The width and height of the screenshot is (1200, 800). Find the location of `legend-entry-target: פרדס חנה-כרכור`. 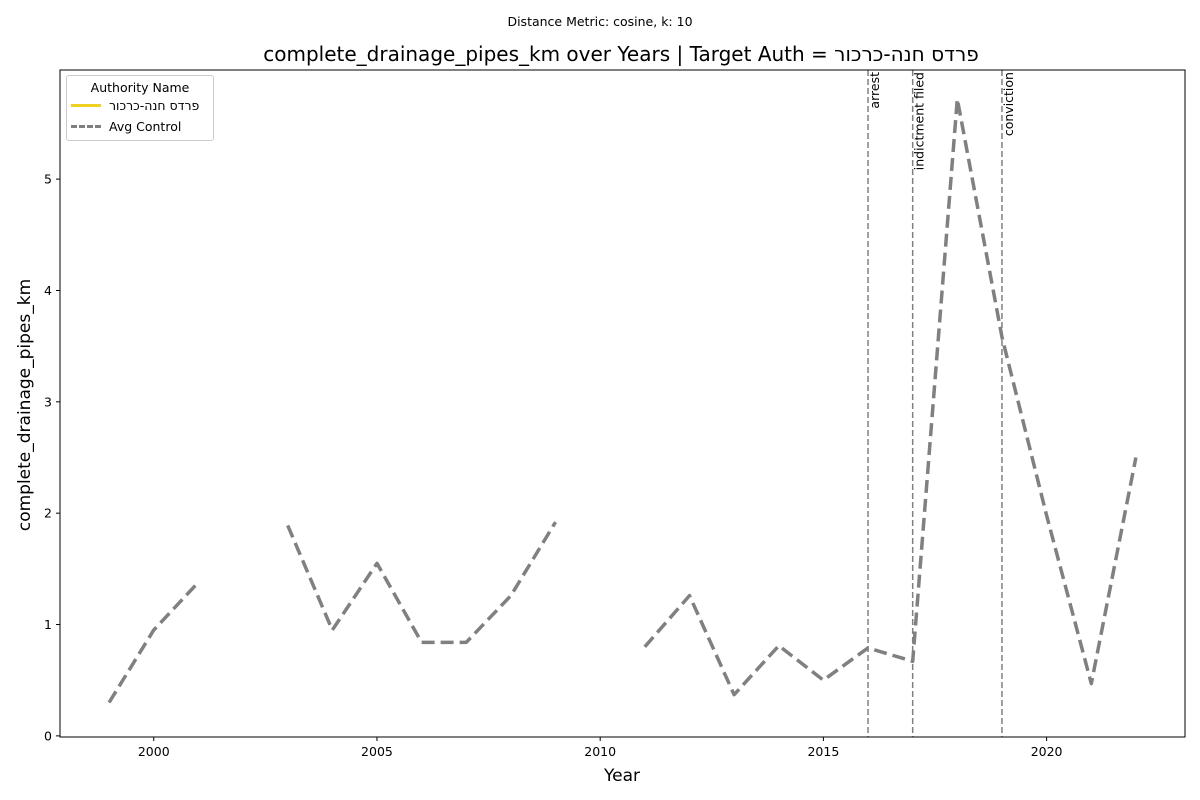

legend-entry-target: פרדס חנה-כרכור is located at coordinates (140, 105).